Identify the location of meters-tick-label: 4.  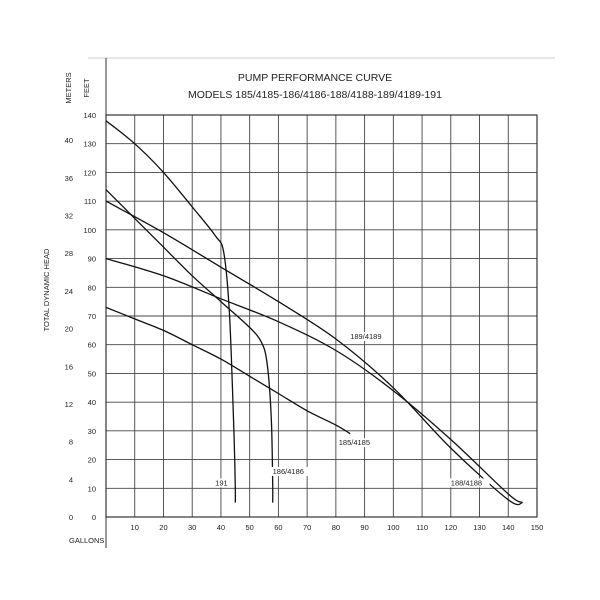
(71, 479).